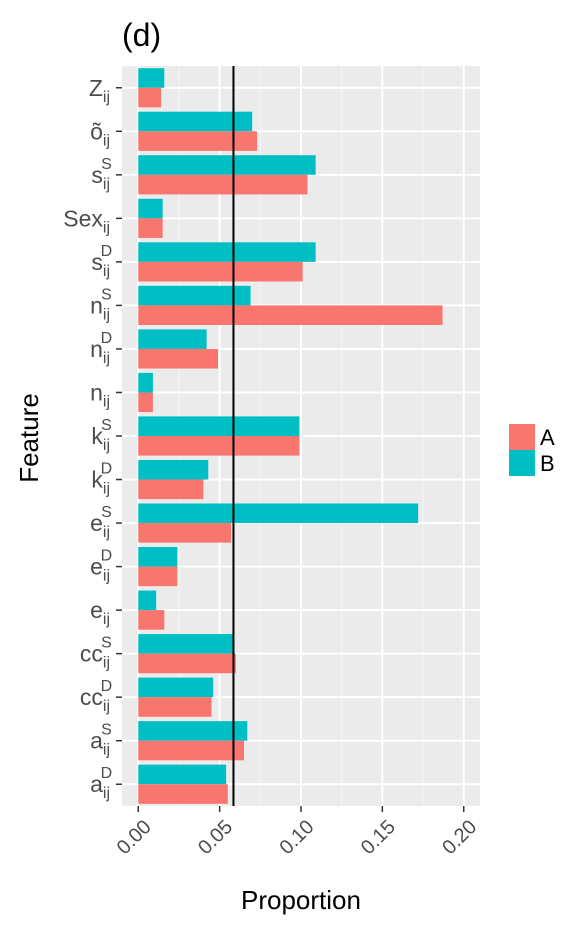 The image size is (581, 930). What do you see at coordinates (134, 837) in the screenshot?
I see `x-tick-label: 0.00` at bounding box center [134, 837].